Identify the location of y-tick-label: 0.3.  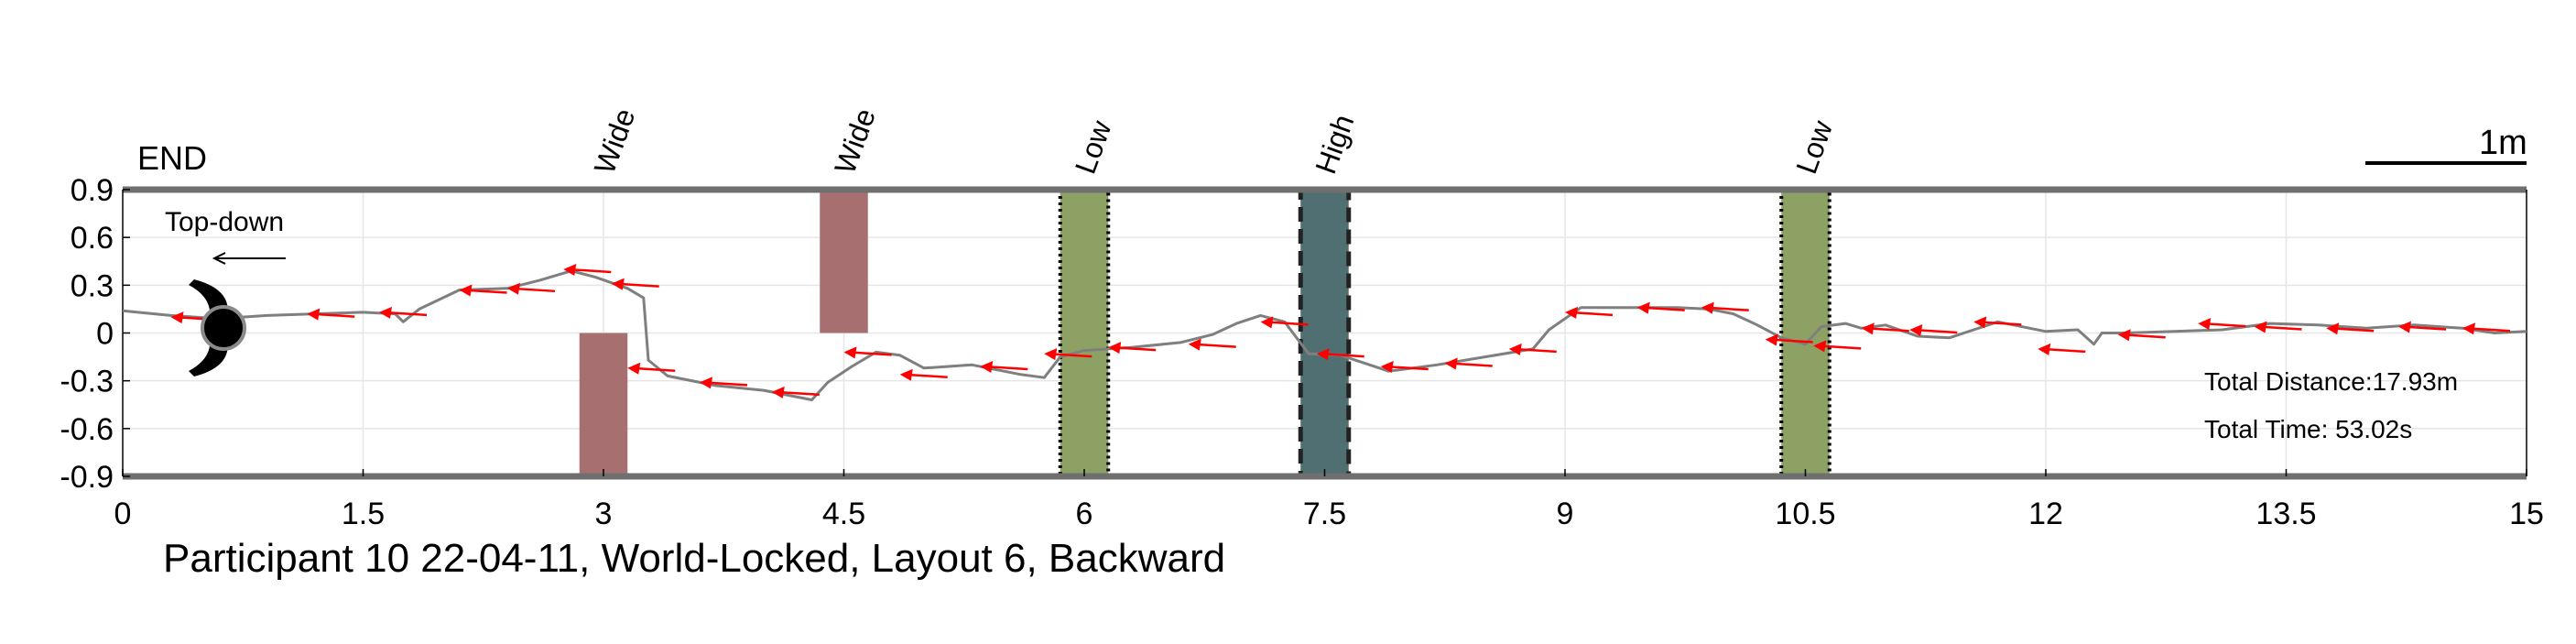
(92, 286).